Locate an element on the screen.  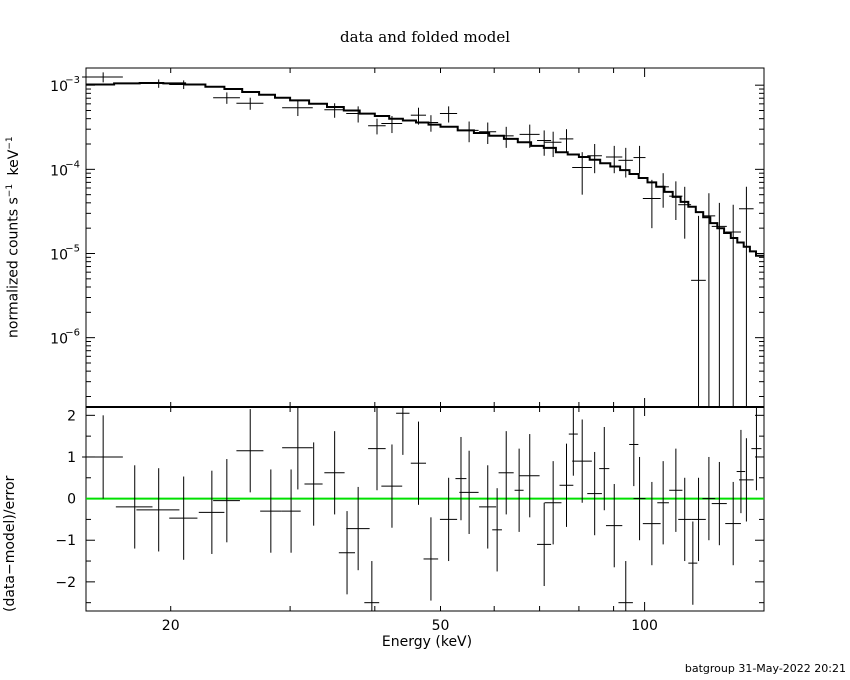
residual-y-axis-label: (data−model)/error is located at coordinates (10, 543).